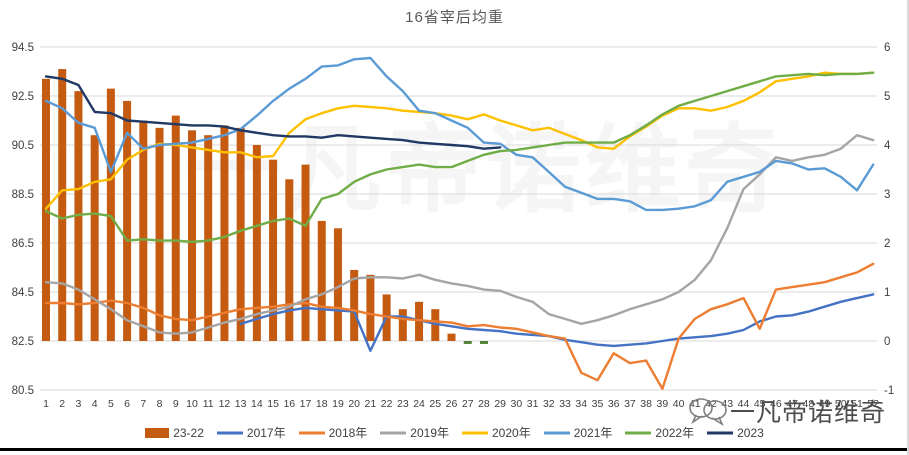  Describe the element at coordinates (500, 404) in the screenshot. I see `x-axis-tick-label: 29` at that location.